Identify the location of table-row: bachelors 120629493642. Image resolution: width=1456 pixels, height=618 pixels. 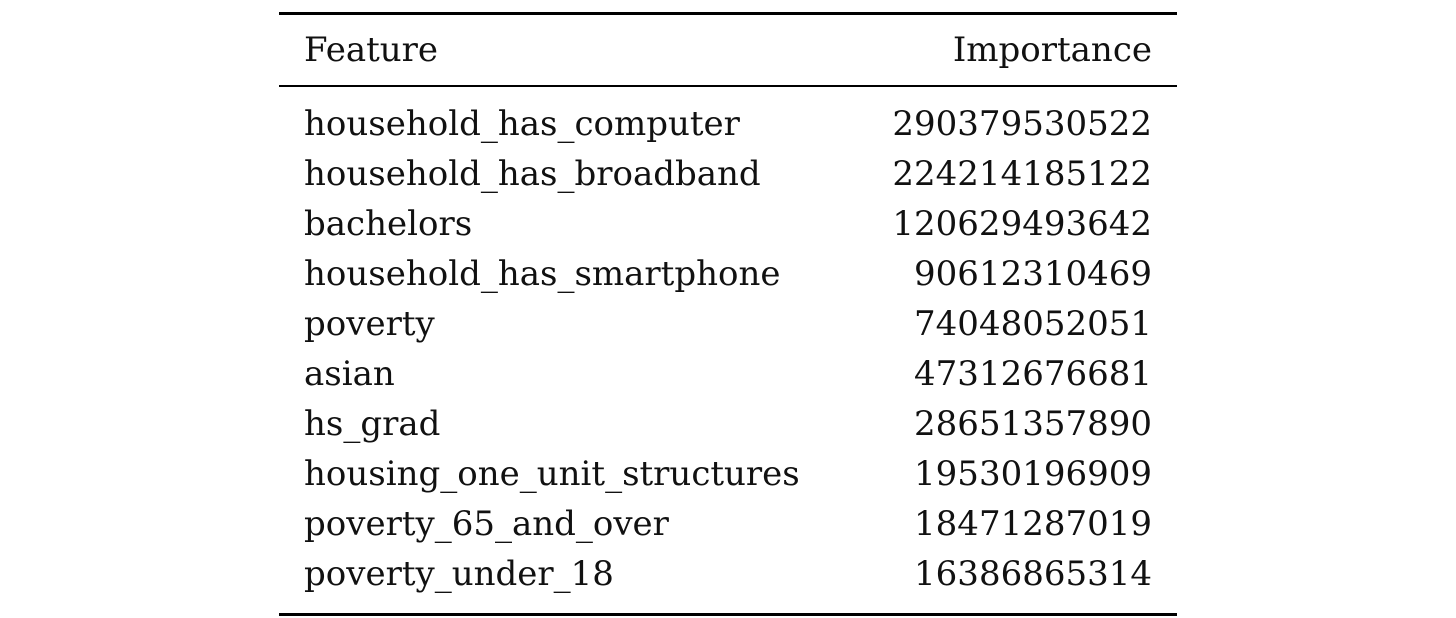
(728, 224).